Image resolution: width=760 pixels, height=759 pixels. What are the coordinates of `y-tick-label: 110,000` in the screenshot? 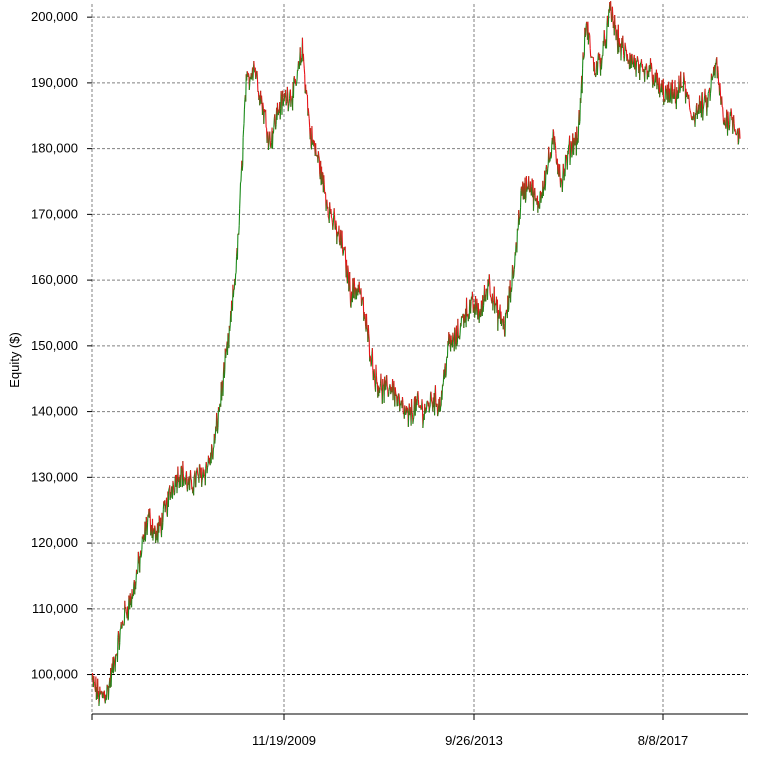 It's located at (55, 608).